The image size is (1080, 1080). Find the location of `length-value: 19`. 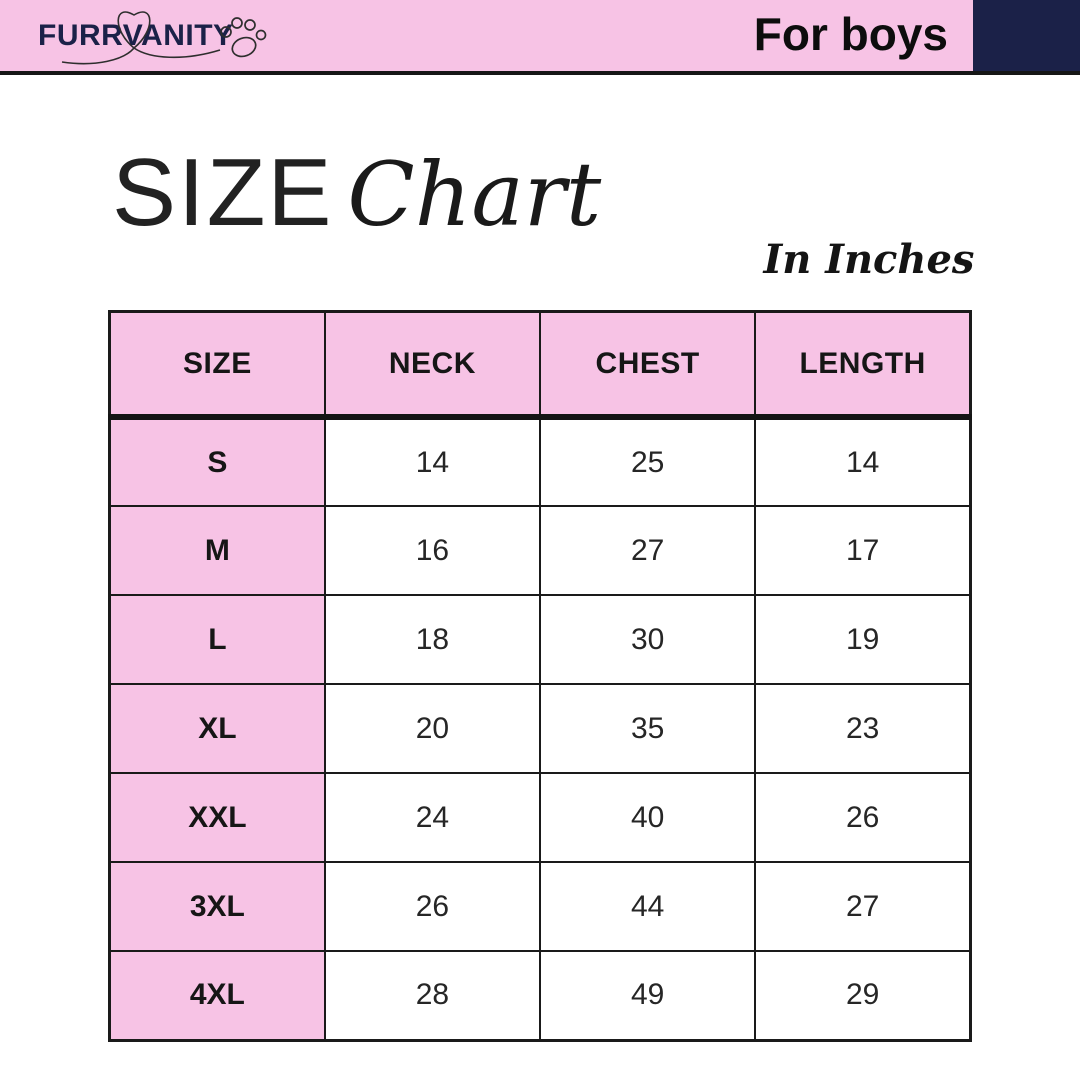

length-value: 19 is located at coordinates (863, 639).